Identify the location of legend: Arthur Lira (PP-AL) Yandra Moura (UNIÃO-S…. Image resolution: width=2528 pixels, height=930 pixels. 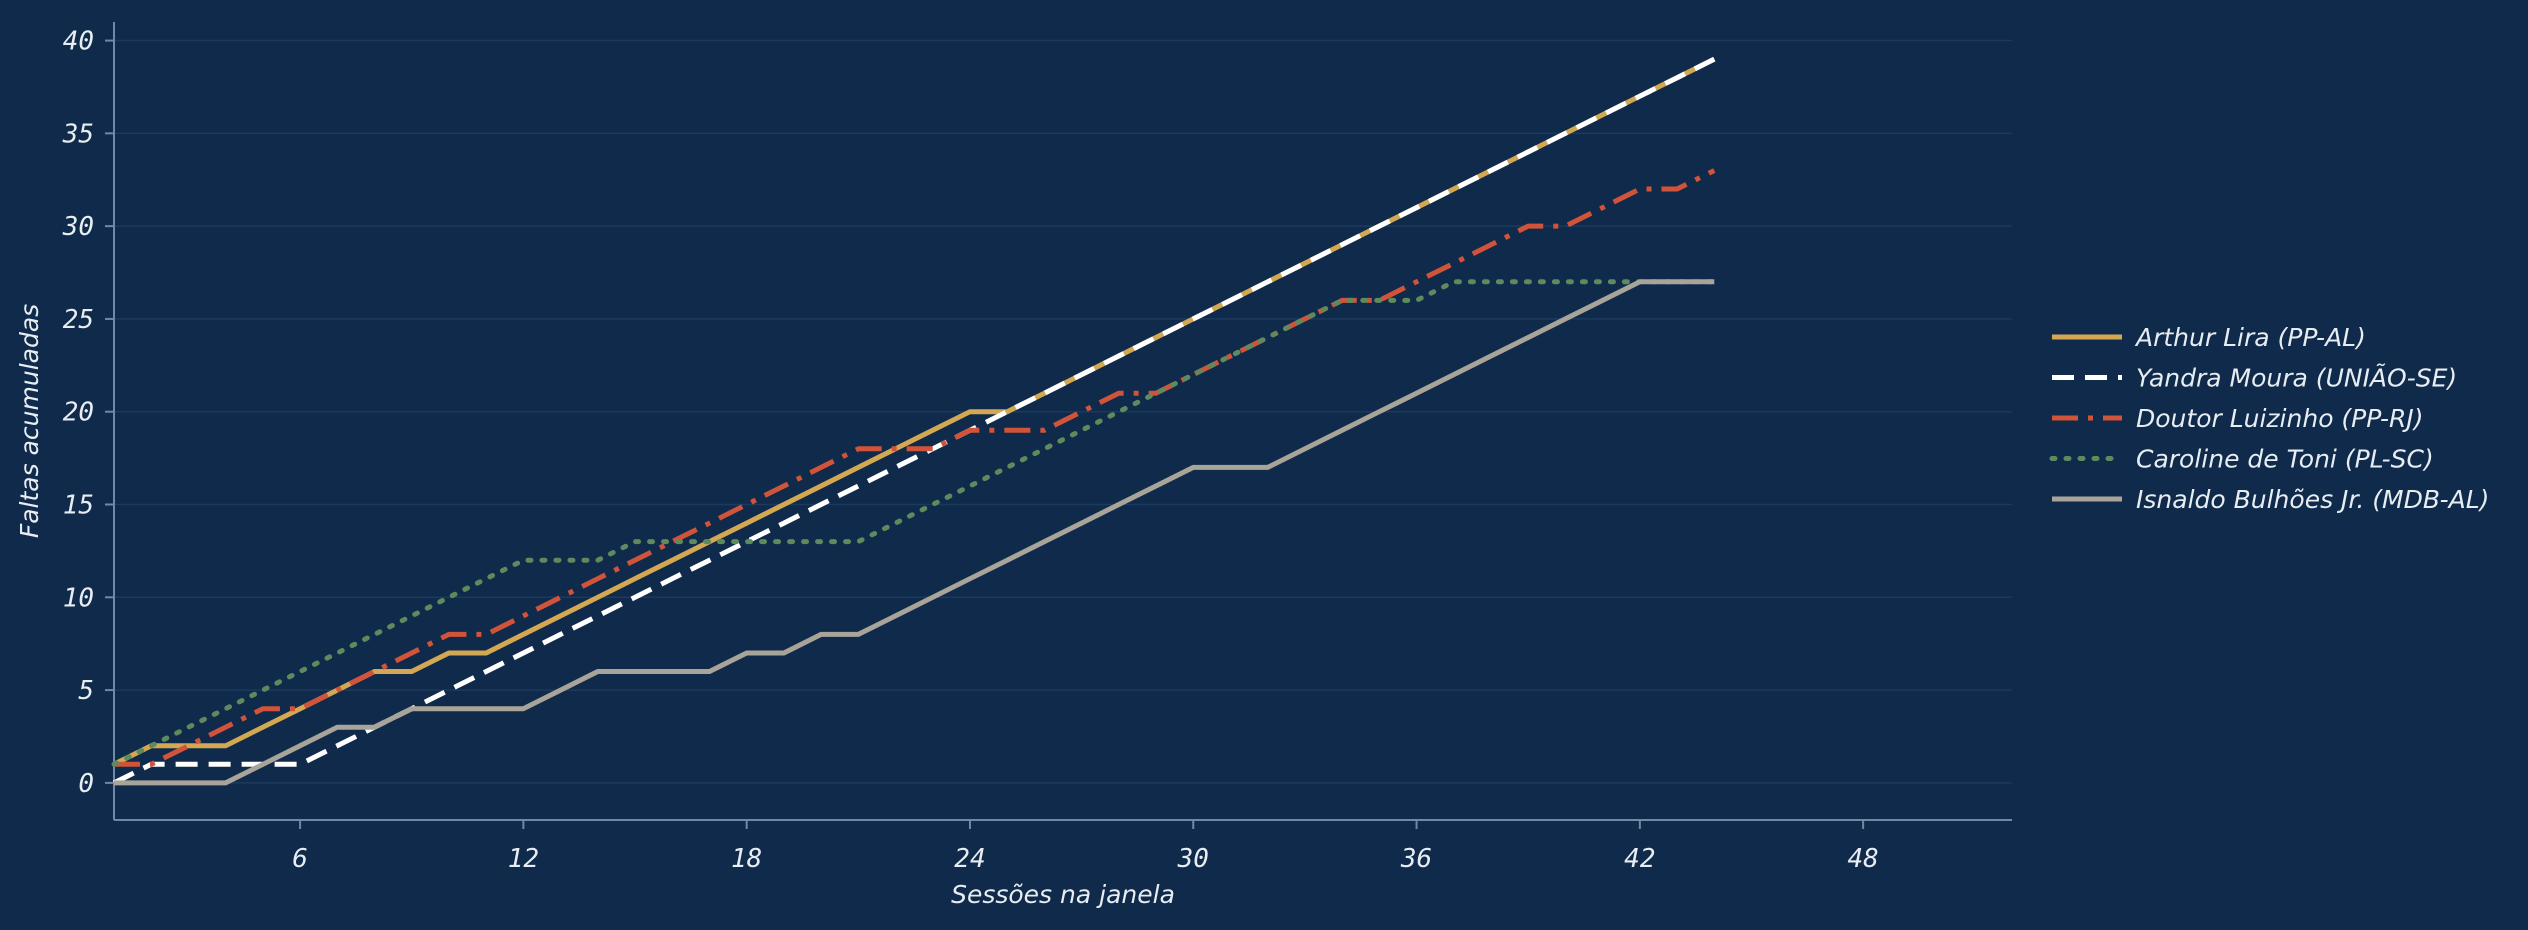
(2269, 418).